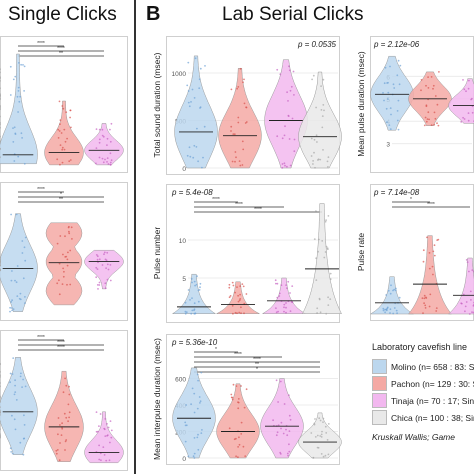 Image resolution: width=474 pixels, height=474 pixels. What do you see at coordinates (396, 44) in the screenshot?
I see `p-value: p = 2.12e-06` at bounding box center [396, 44].